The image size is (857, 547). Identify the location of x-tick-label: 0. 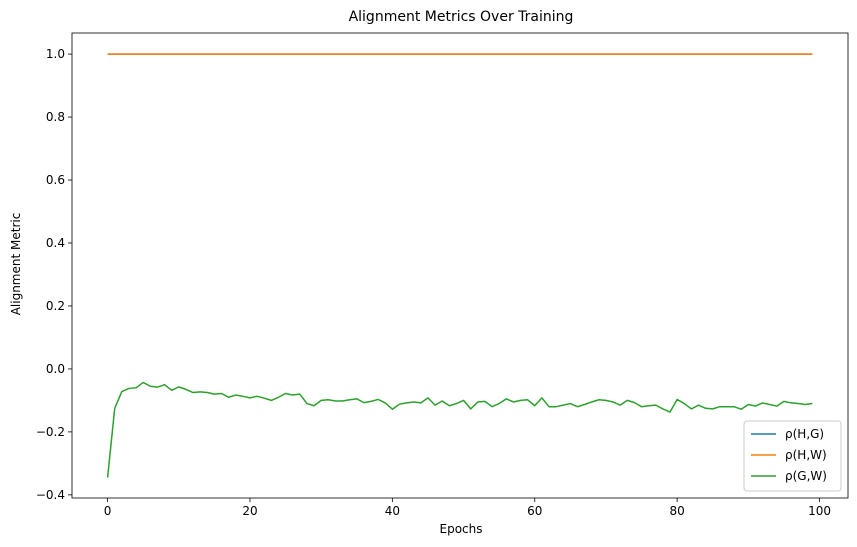
(108, 511).